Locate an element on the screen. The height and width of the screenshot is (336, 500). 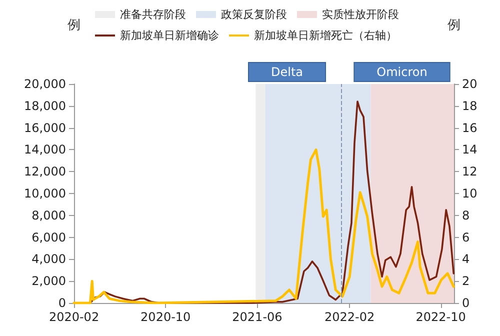
y-tick-label: 20,000 is located at coordinates (45, 84).